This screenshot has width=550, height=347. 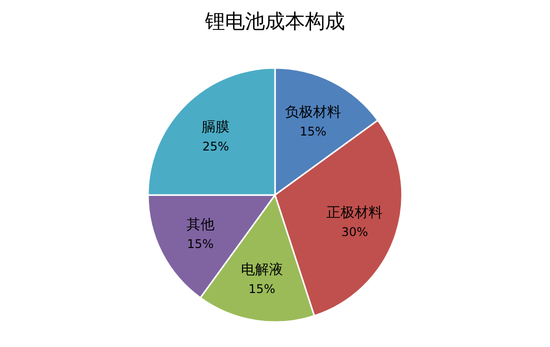 I want to click on slice-label: 负极材料, so click(x=313, y=112).